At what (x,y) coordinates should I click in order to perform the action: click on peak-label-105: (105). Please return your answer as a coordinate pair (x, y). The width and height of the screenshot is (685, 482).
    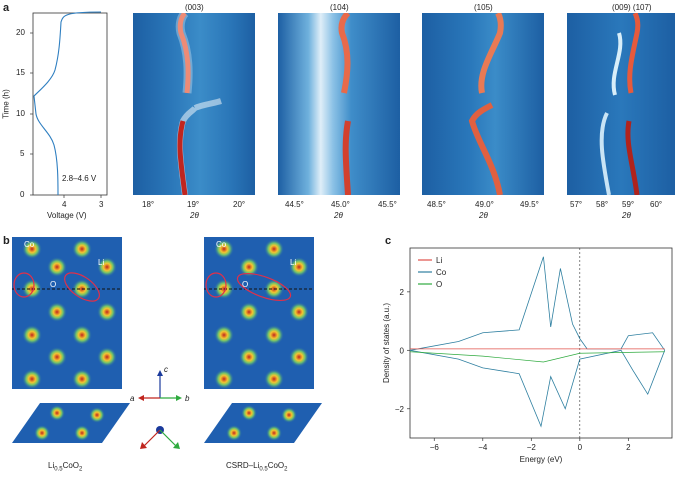
    Looking at the image, I should click on (483, 7).